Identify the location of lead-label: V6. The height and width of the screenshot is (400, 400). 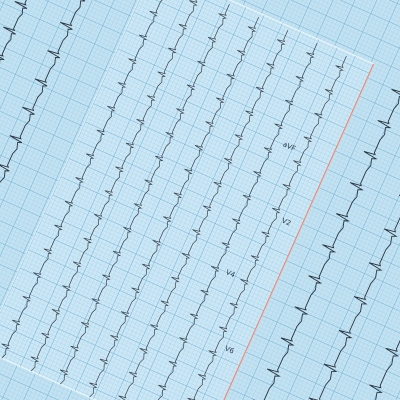
(230, 349).